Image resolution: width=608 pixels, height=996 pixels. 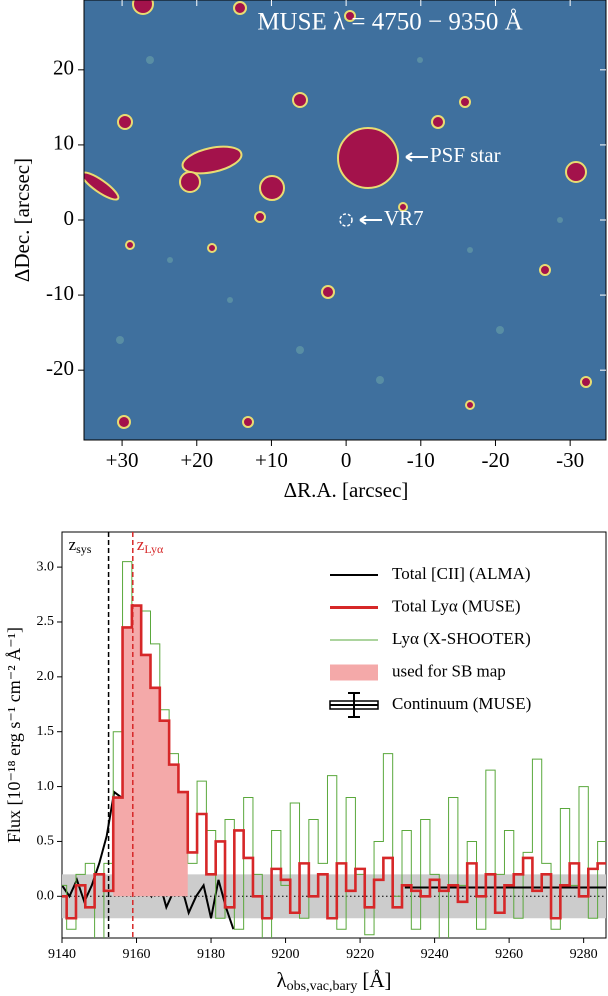 I want to click on legend-label: Total [CII] (ALMA), so click(x=461, y=573).